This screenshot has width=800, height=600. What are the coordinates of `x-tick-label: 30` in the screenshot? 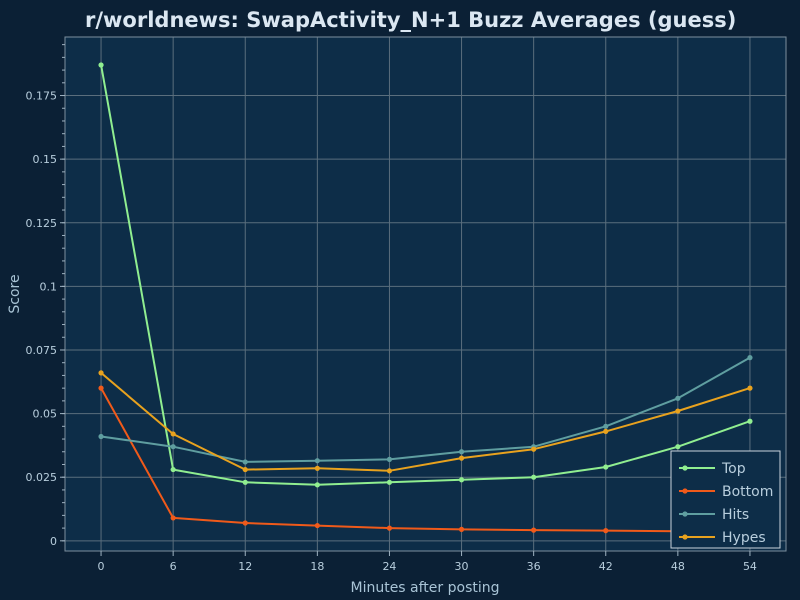 It's located at (462, 566).